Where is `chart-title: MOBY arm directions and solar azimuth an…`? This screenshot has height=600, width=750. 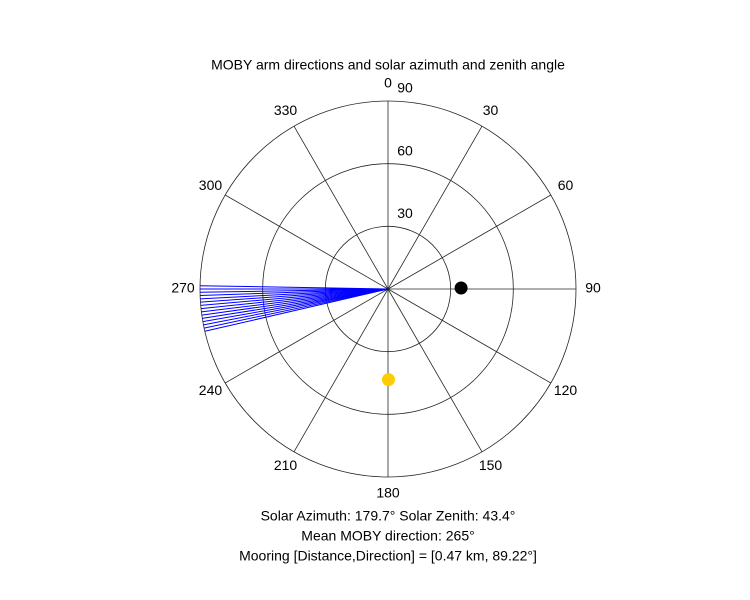
chart-title: MOBY arm directions and solar azimuth an… is located at coordinates (388, 65).